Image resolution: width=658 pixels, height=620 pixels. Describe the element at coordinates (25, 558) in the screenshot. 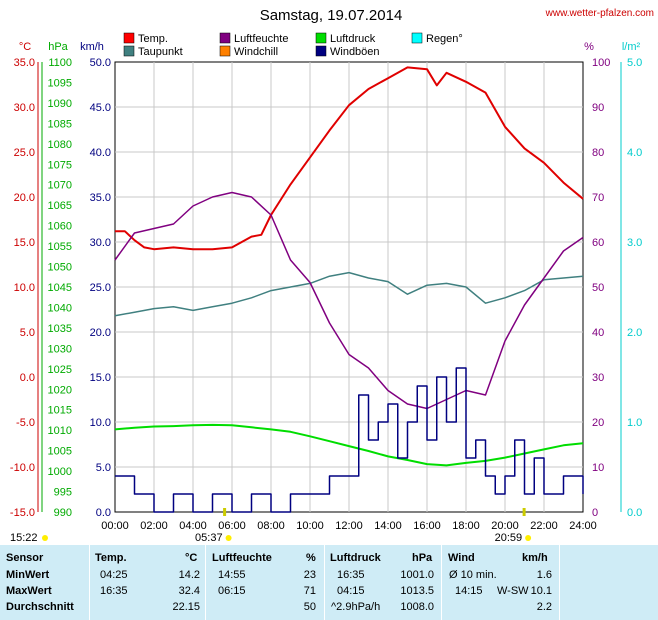

I see `header-sensor: Sensor` at that location.